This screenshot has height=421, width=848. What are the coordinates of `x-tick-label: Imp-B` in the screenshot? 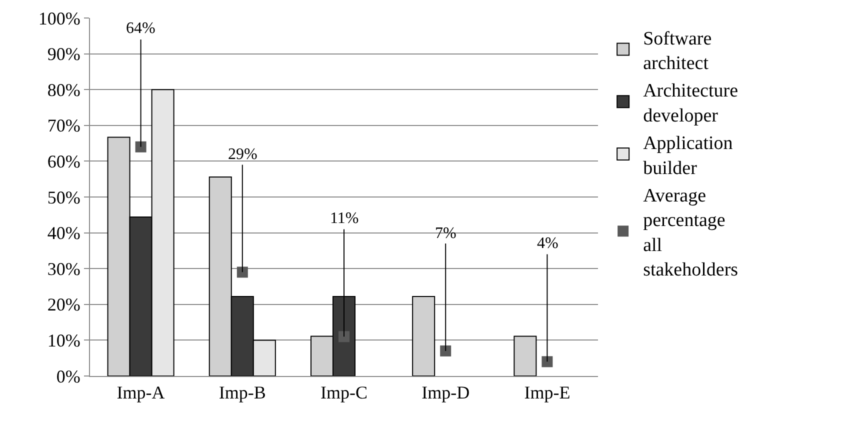 It's located at (242, 392).